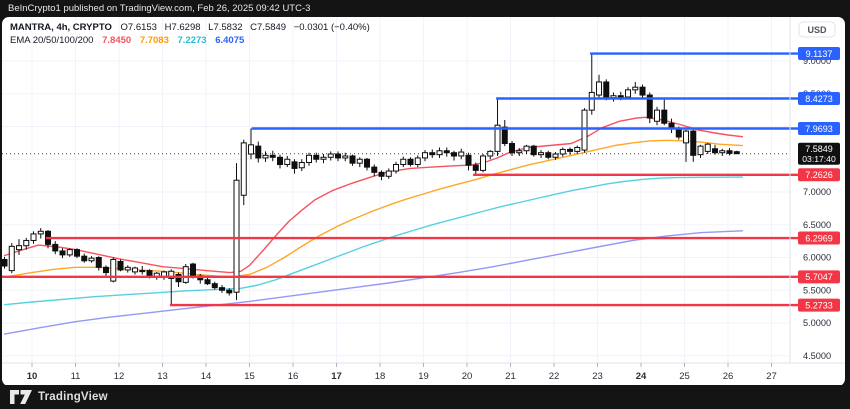  I want to click on last-price-badge, so click(819, 153).